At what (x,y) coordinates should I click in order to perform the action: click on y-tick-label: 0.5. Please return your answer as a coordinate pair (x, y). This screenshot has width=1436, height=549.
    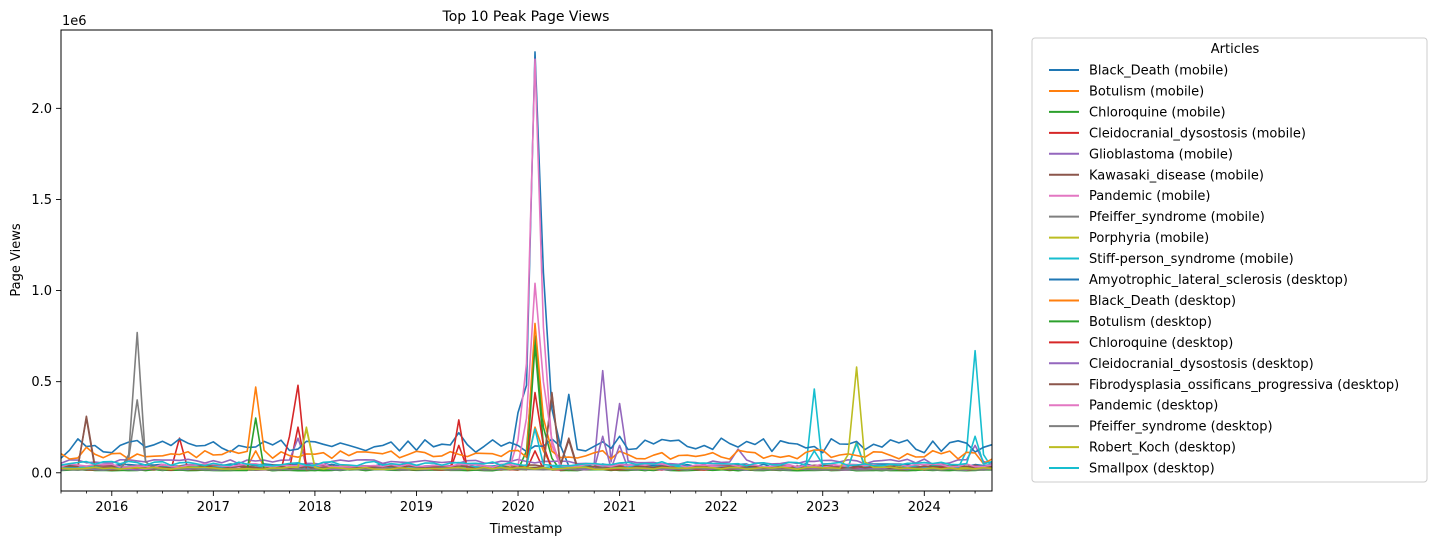
    Looking at the image, I should click on (41, 382).